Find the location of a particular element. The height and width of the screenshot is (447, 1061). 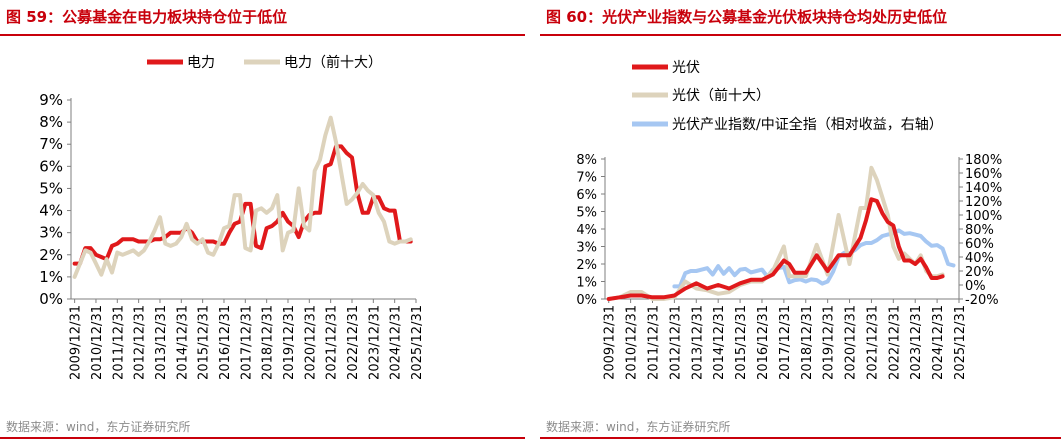

left-x-tick-label: 2016/12/31 is located at coordinates (225, 342).